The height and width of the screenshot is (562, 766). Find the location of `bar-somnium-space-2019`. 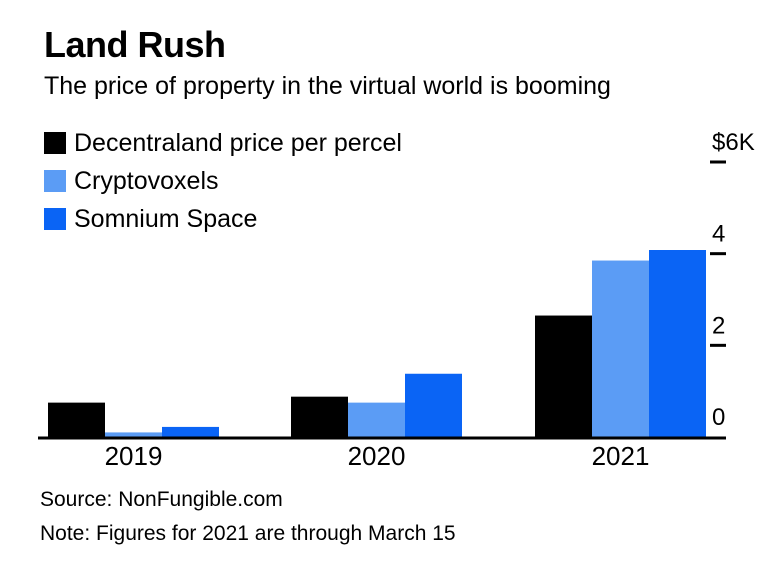

bar-somnium-space-2019 is located at coordinates (190, 431).